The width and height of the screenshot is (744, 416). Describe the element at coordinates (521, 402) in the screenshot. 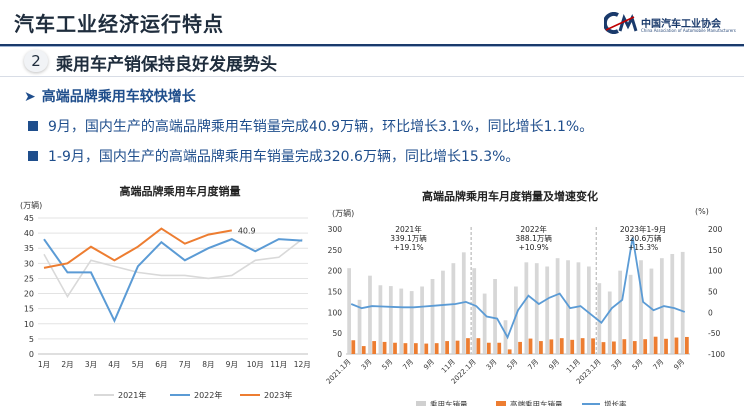

I see `legend: 乘用车销量 高端乘用车销量 增长率` at that location.